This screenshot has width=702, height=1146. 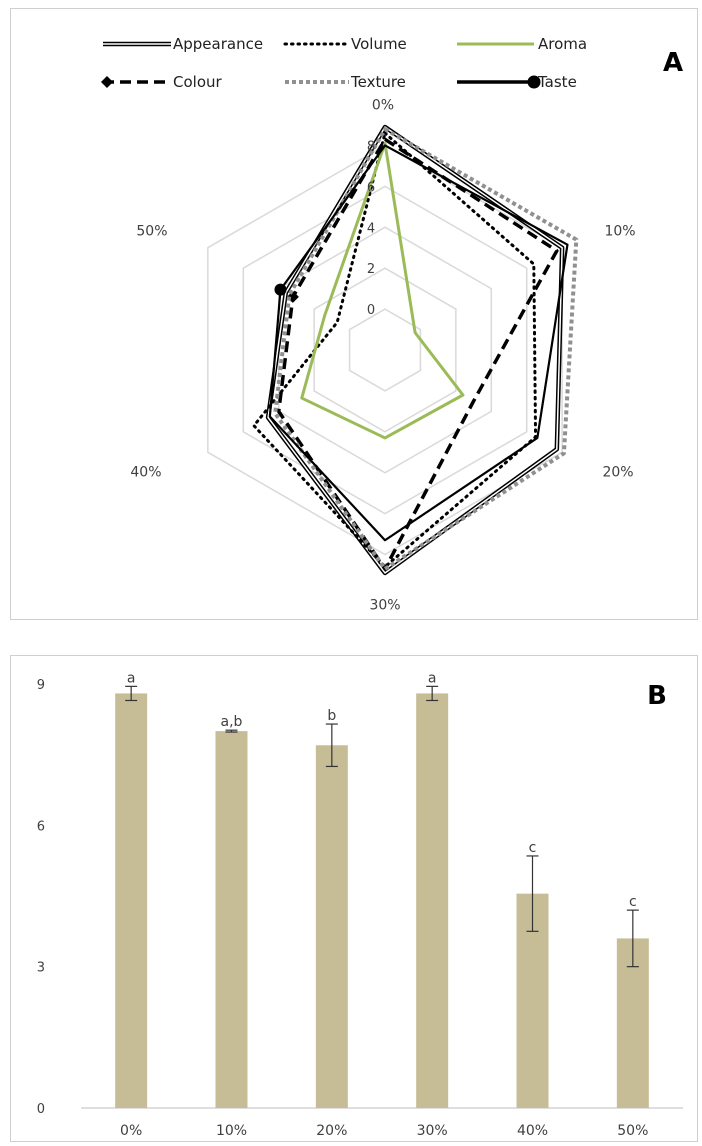 What do you see at coordinates (371, 269) in the screenshot?
I see `radial-tick-label: 2` at bounding box center [371, 269].